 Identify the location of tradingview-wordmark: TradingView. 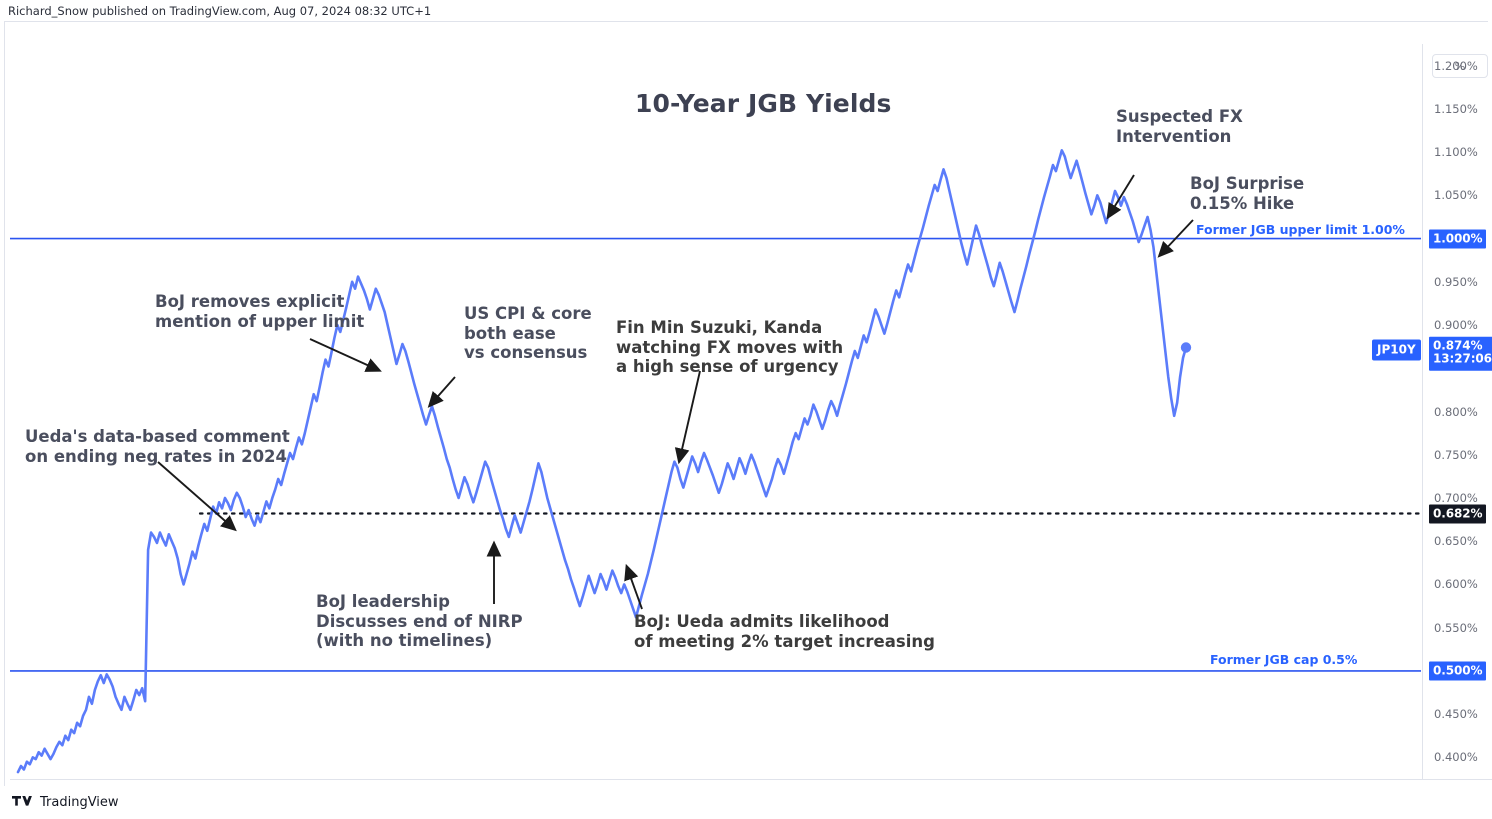
(79, 802).